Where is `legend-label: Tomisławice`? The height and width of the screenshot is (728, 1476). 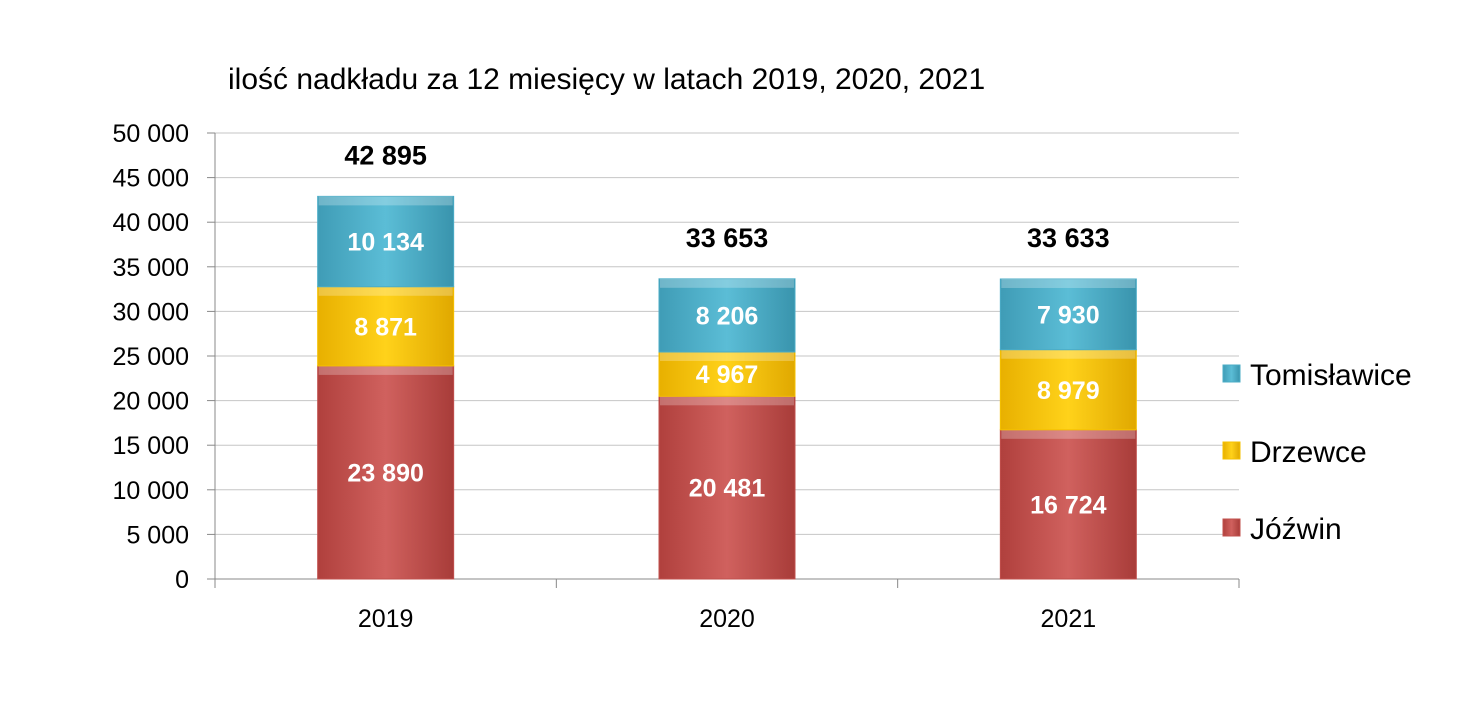 legend-label: Tomisławice is located at coordinates (1331, 375).